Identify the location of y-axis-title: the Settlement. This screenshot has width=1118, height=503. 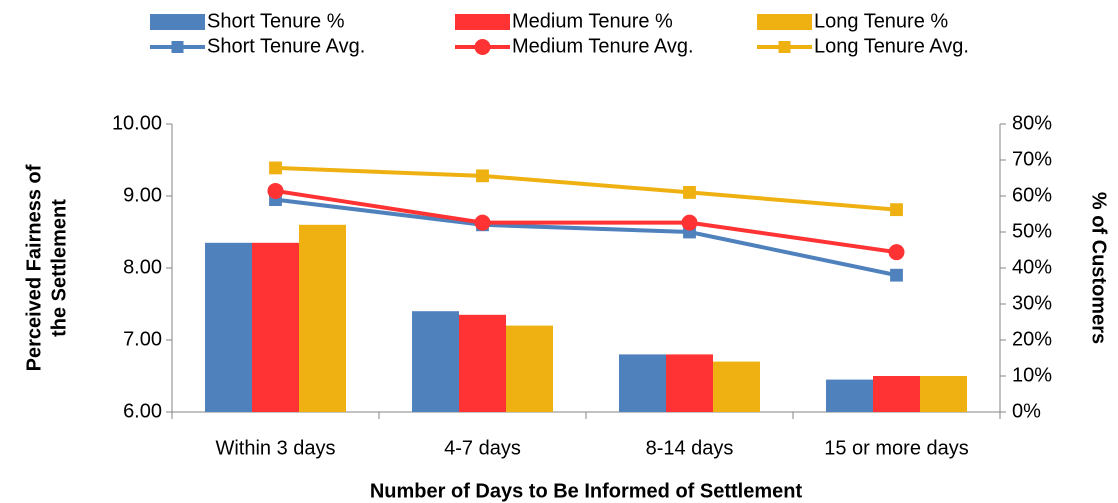
(59, 268).